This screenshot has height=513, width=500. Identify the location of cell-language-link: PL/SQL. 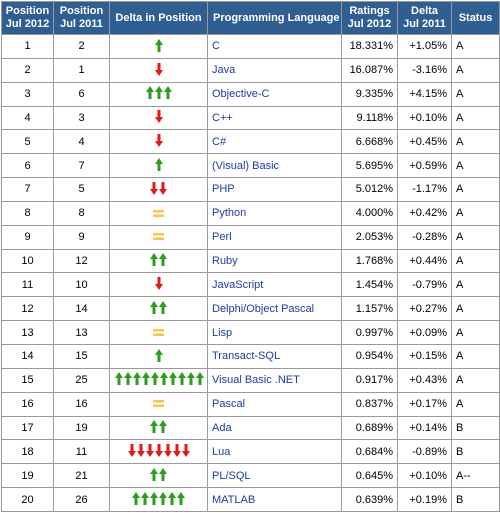
(274, 476).